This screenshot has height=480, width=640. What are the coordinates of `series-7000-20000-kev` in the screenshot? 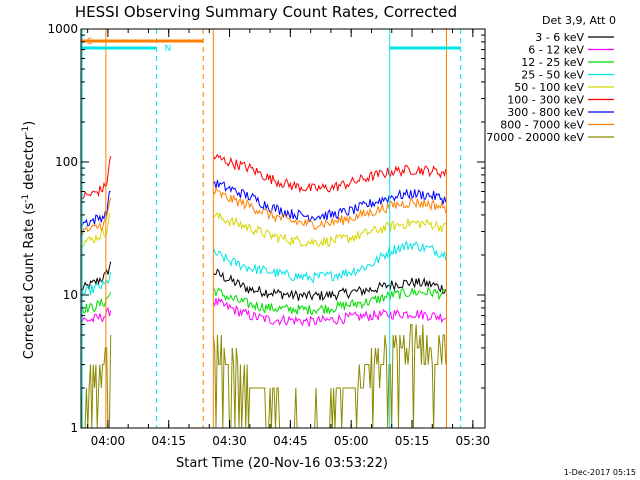 It's located at (263, 376).